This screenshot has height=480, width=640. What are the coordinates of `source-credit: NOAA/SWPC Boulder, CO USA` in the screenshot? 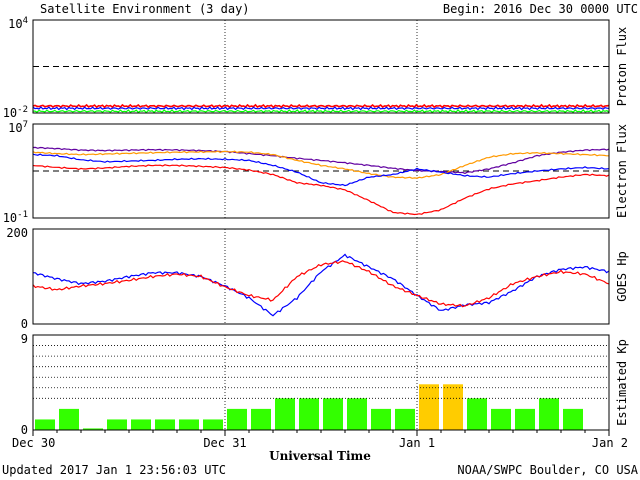 It's located at (547, 470).